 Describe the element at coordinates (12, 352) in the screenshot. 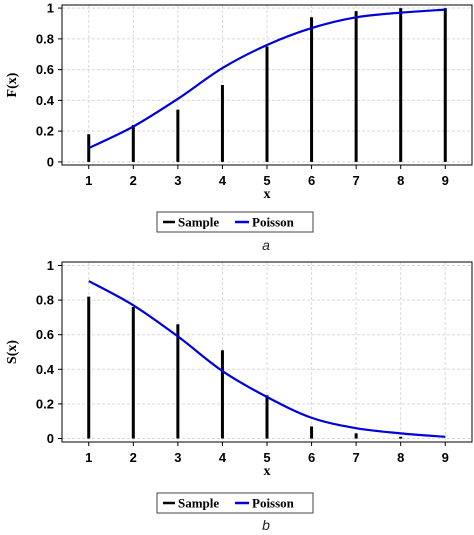

I see `y-axis-label: S(x)` at that location.